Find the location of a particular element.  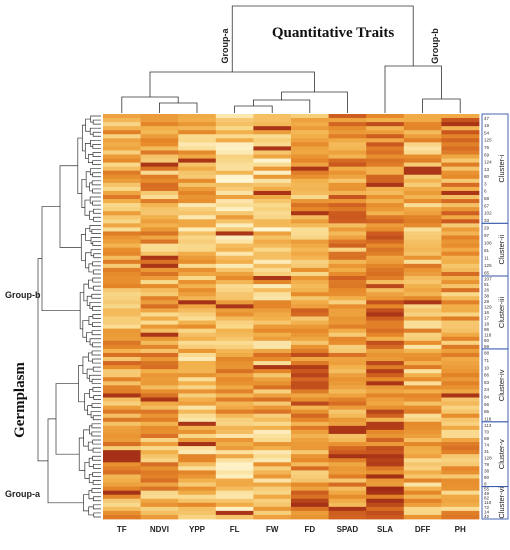

column-dendrogram is located at coordinates (291, 59).